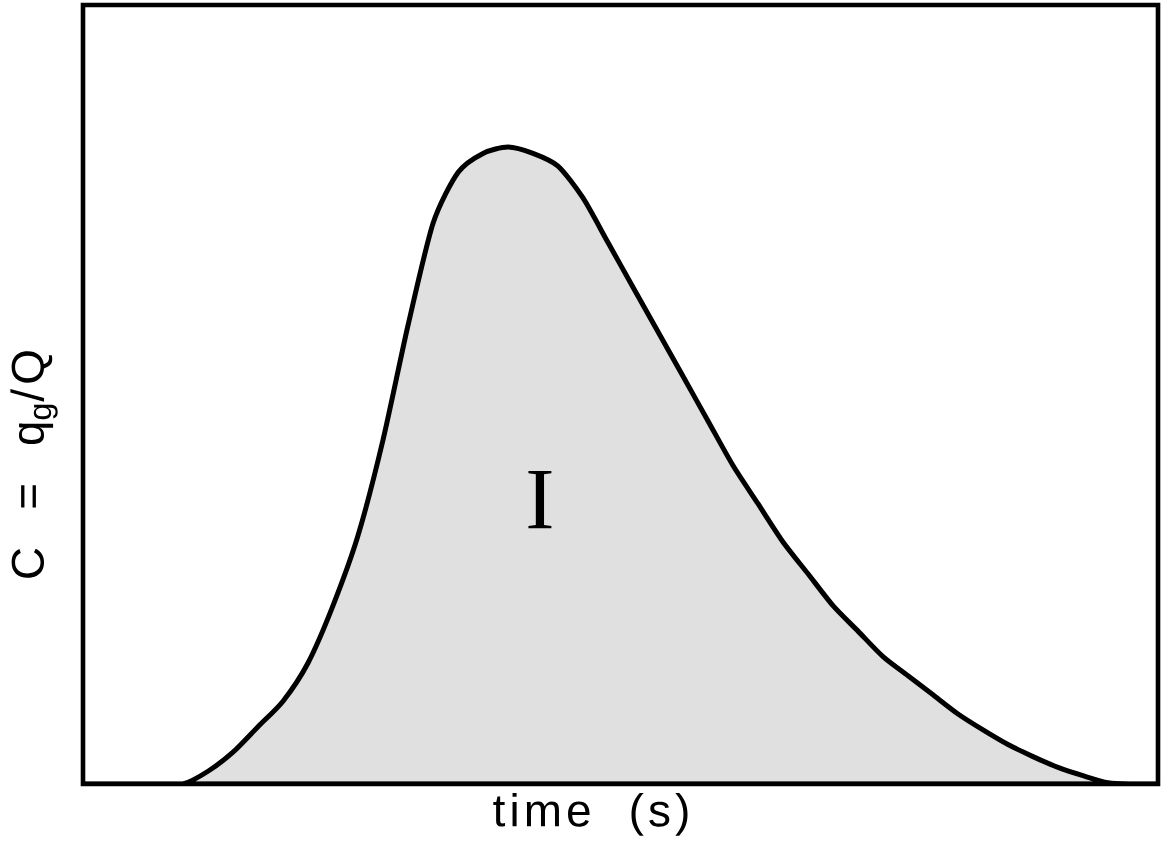 Image resolution: width=1162 pixels, height=854 pixels. Describe the element at coordinates (540, 499) in the screenshot. I see `annotation: I` at that location.